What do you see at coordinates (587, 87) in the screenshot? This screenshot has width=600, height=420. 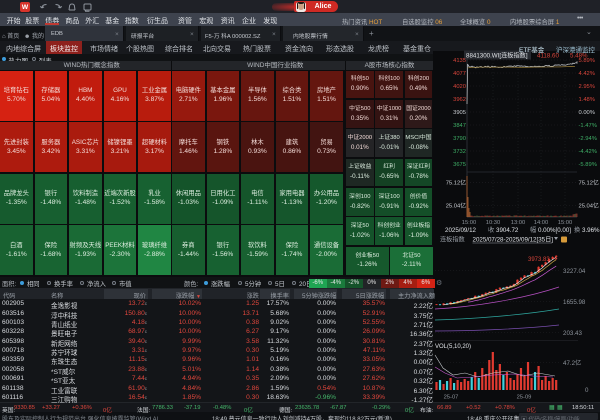 I see `svg-text: 2.95%` at bounding box center [587, 87].